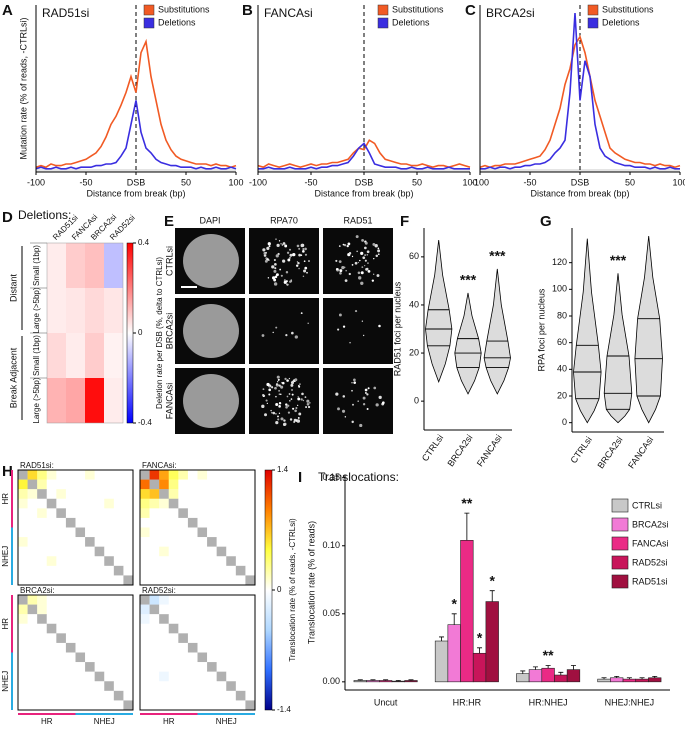 Image resolution: width=685 pixels, height=730 pixels. What do you see at coordinates (541, 329) in the screenshot?
I see `y-axis-label: RPA foci per nucleus` at bounding box center [541, 329].